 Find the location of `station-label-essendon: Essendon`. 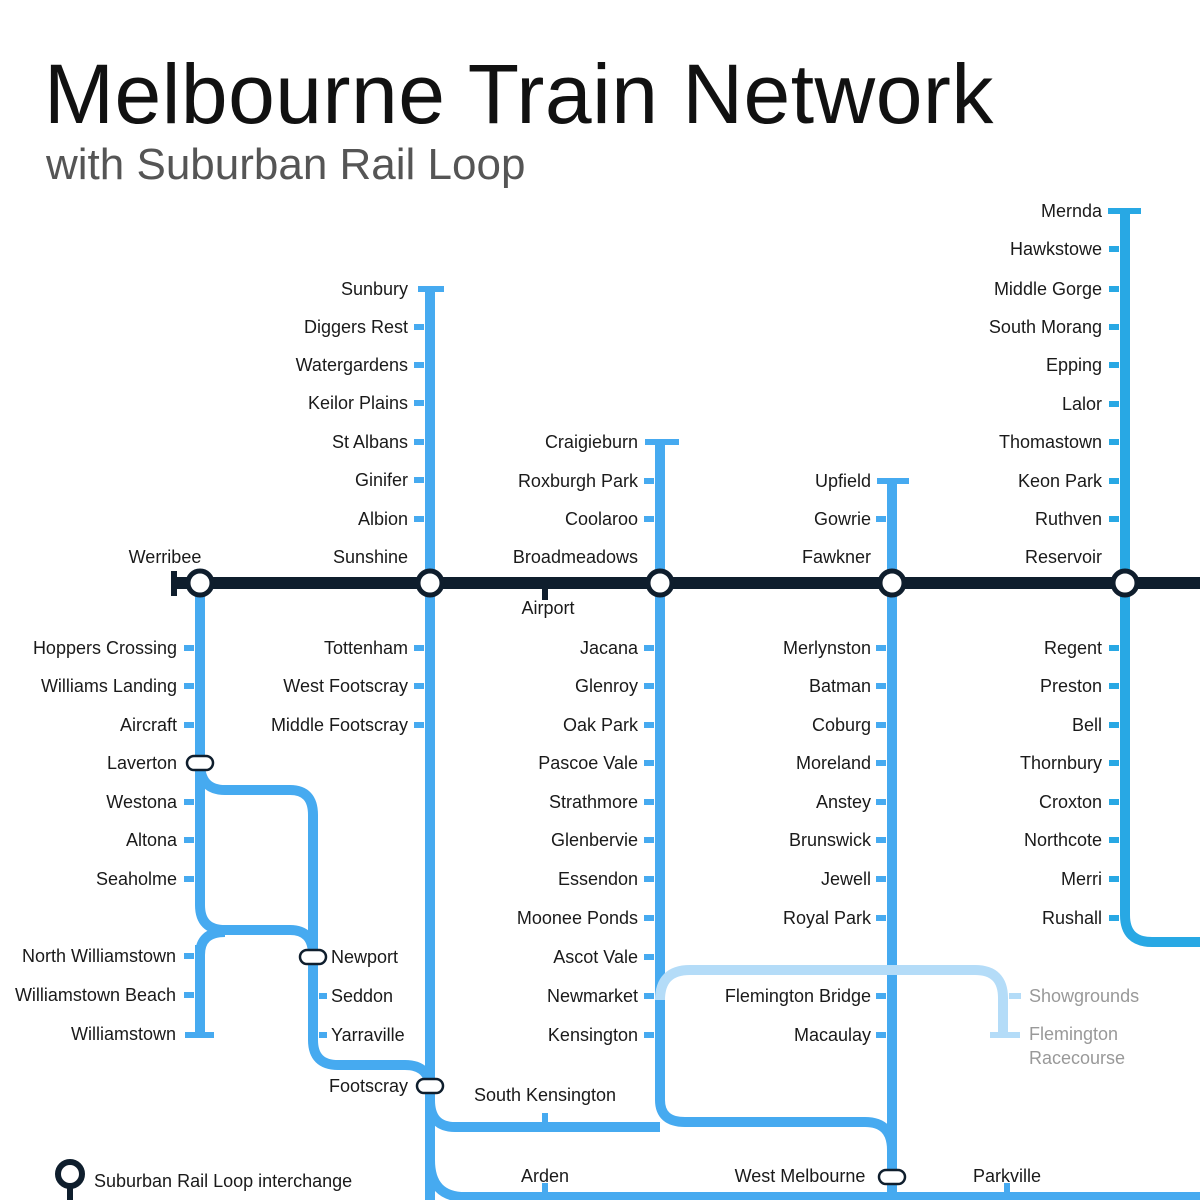

station-label-essendon: Essendon is located at coordinates (598, 879).